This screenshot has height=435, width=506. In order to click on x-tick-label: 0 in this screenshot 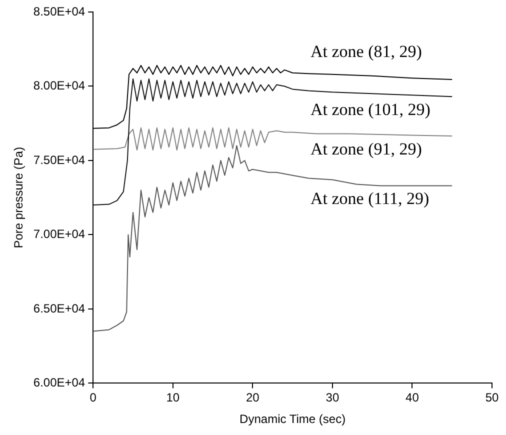, I will do `click(93, 397)`.